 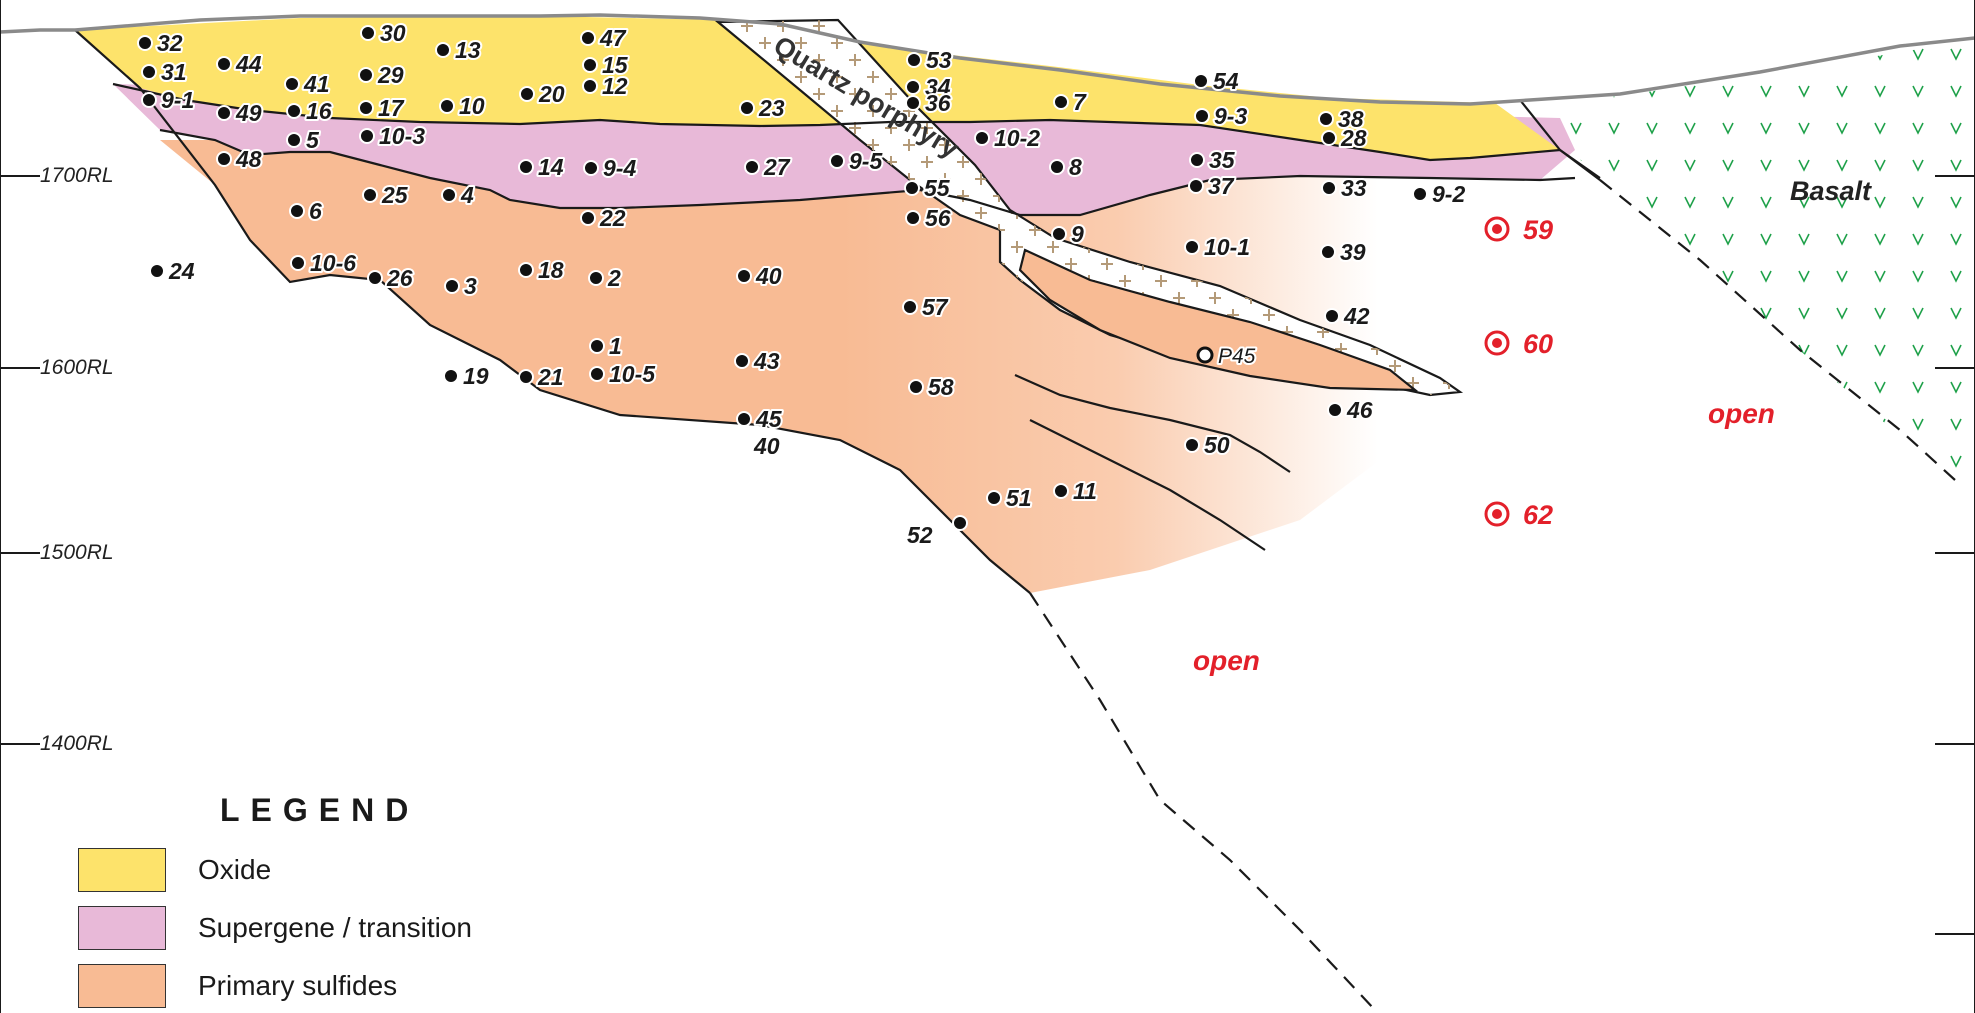 What do you see at coordinates (316, 84) in the screenshot?
I see `drillhole-label-41: 41` at bounding box center [316, 84].